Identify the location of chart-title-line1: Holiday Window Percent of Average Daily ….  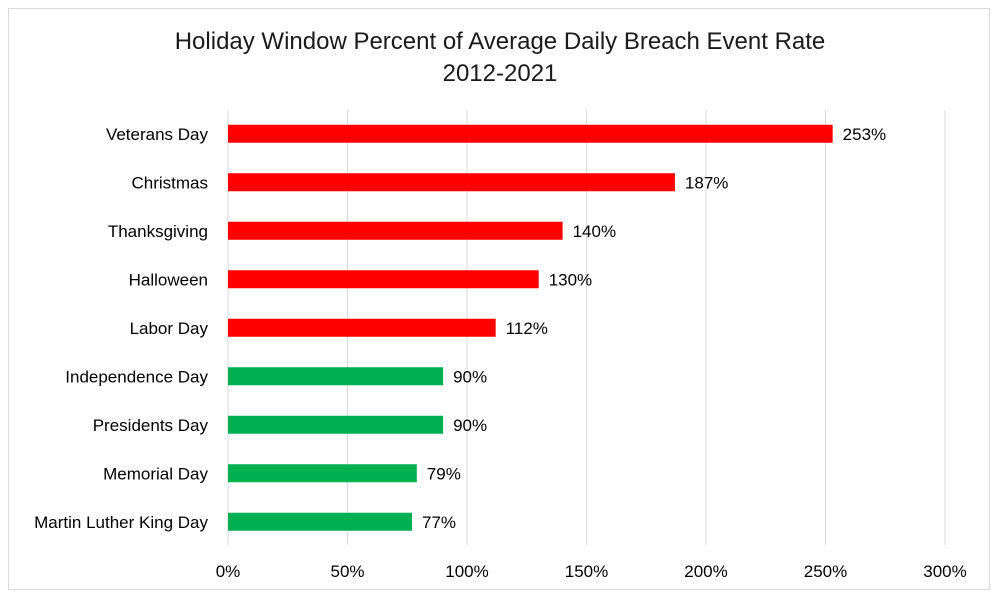
(500, 41).